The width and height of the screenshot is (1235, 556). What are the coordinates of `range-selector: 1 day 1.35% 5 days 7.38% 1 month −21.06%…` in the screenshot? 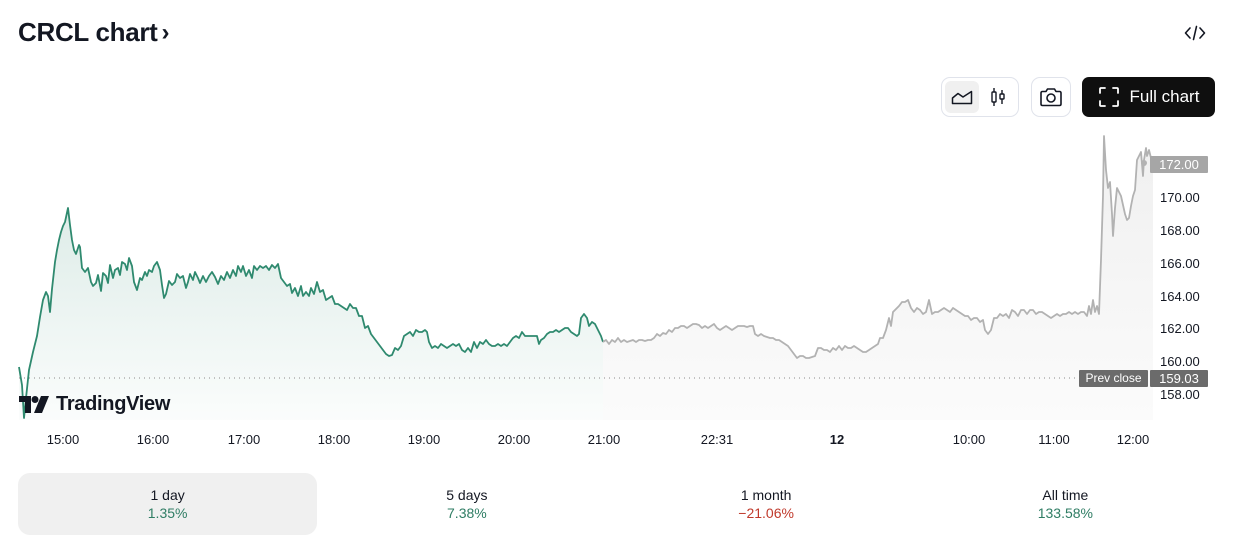 It's located at (616, 504).